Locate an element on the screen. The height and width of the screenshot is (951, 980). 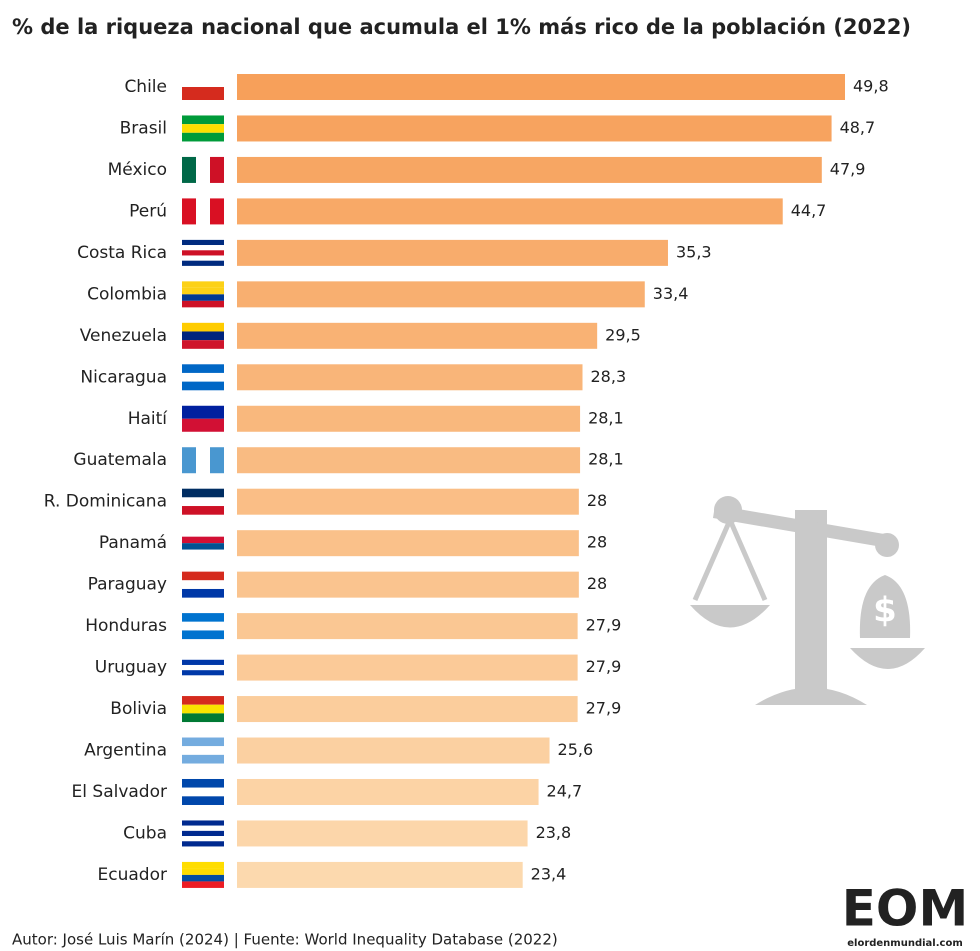
category-label: Honduras is located at coordinates (126, 626).